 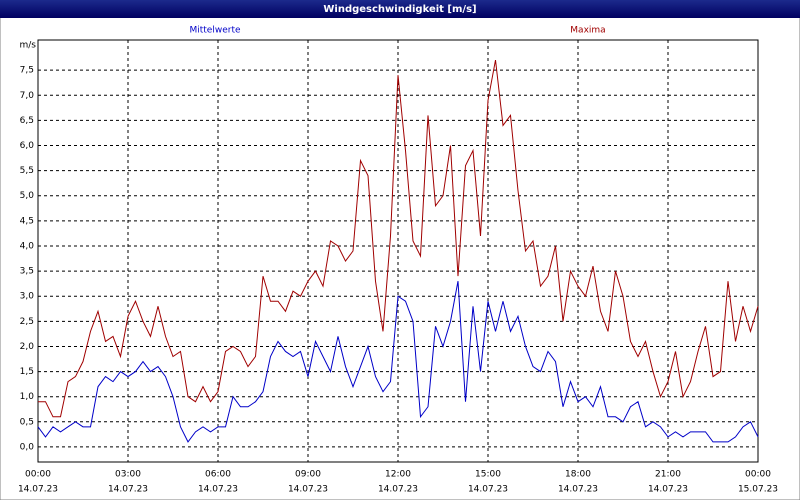 I want to click on y-tick-label: 1,5, so click(x=27, y=372).